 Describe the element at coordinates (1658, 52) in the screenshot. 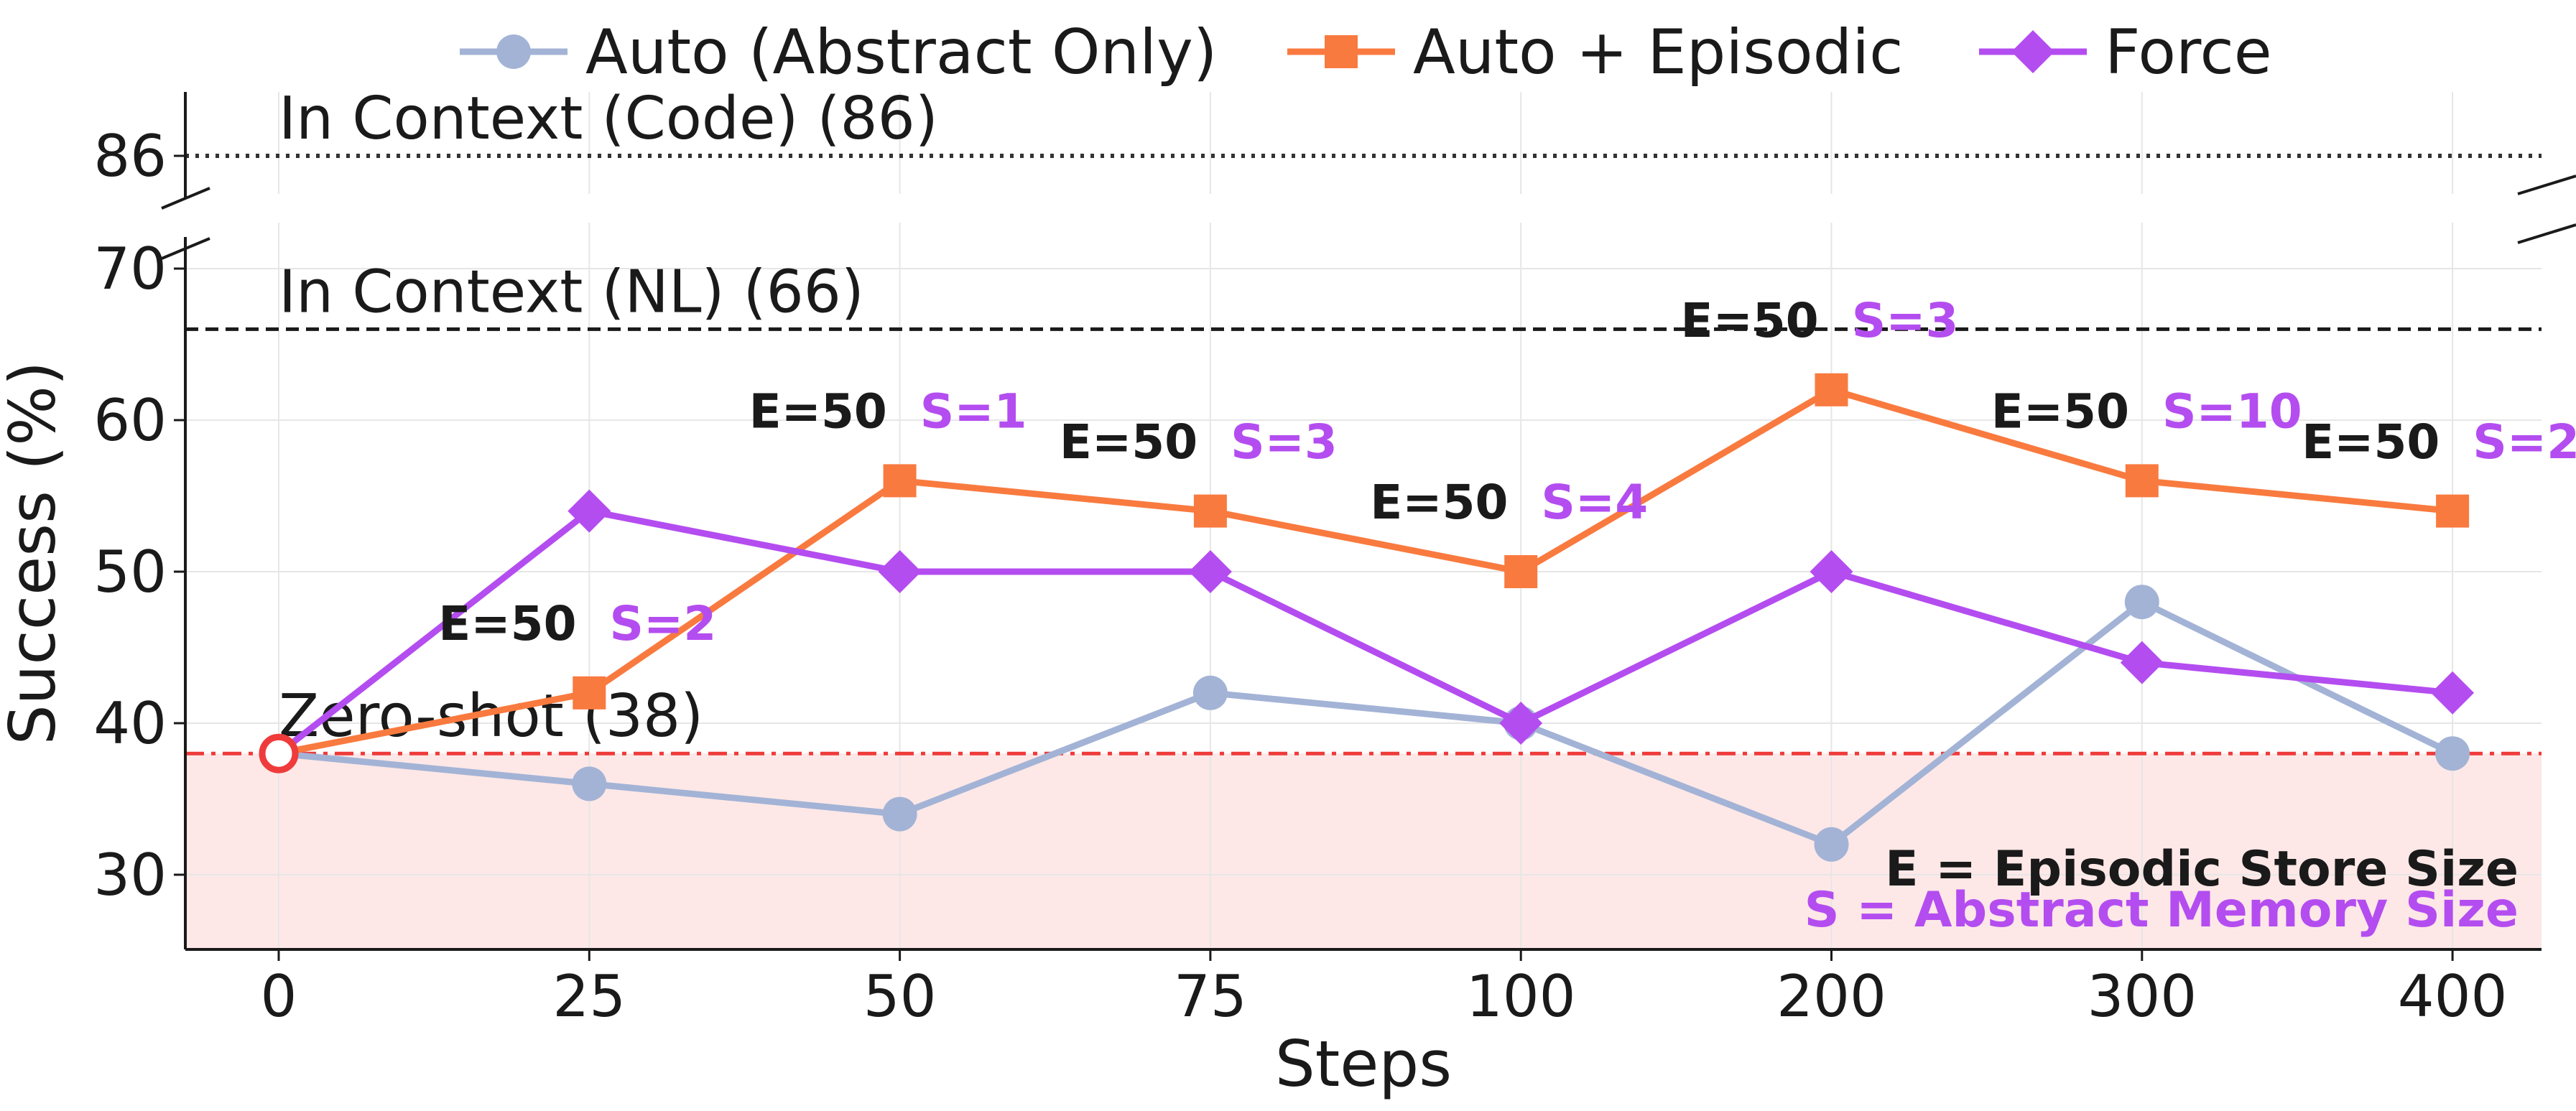

I see `legend-label: Auto + Episodic` at that location.